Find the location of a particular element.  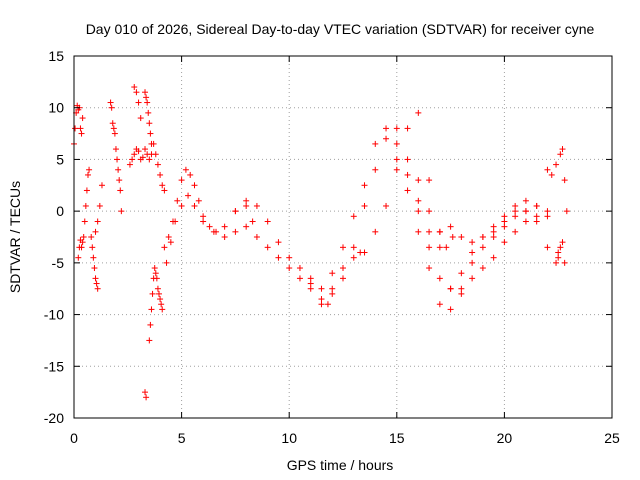

x-tick-label: 20 is located at coordinates (505, 438).